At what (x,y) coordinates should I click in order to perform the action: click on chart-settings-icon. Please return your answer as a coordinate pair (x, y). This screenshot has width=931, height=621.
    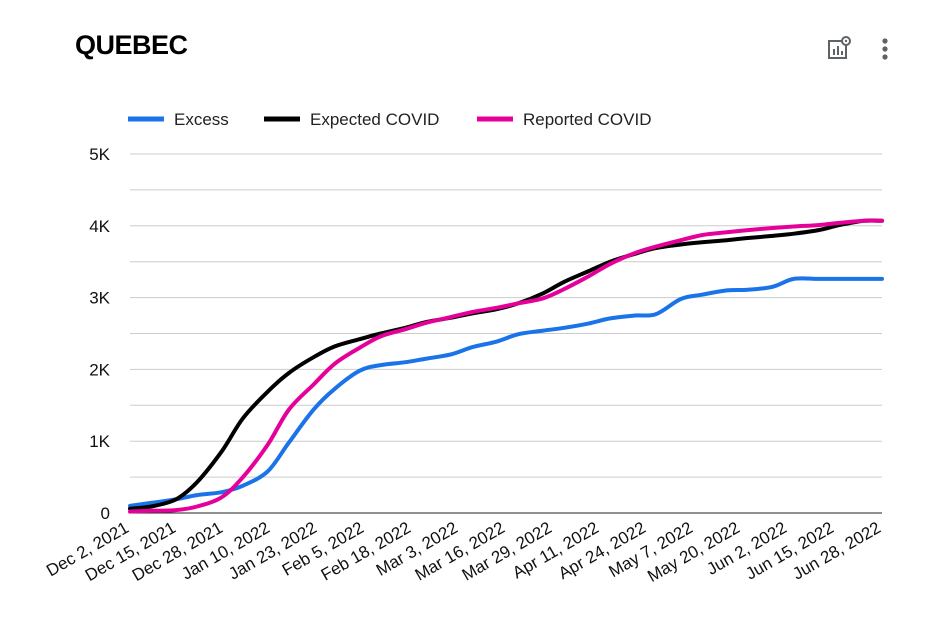
    Looking at the image, I should click on (839, 49).